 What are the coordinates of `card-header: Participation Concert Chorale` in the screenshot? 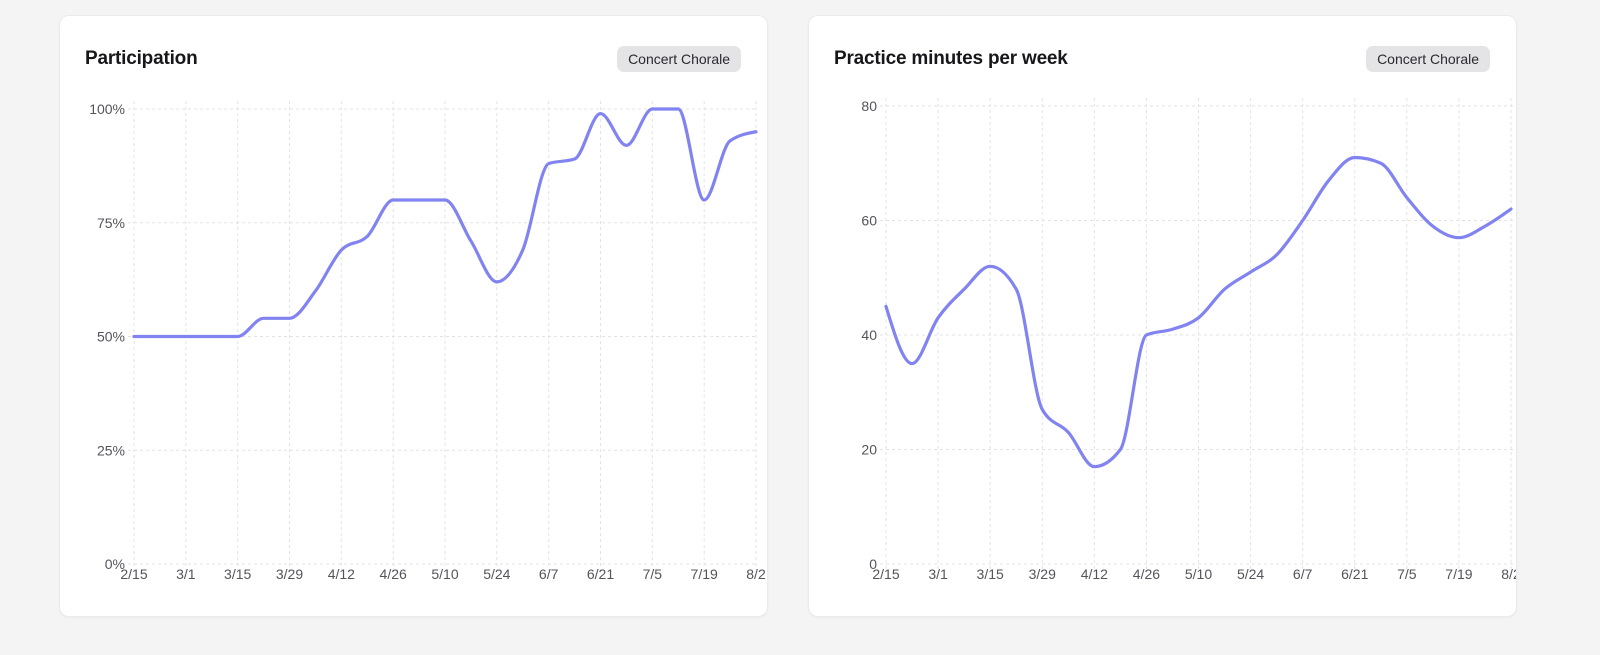 It's located at (413, 59).